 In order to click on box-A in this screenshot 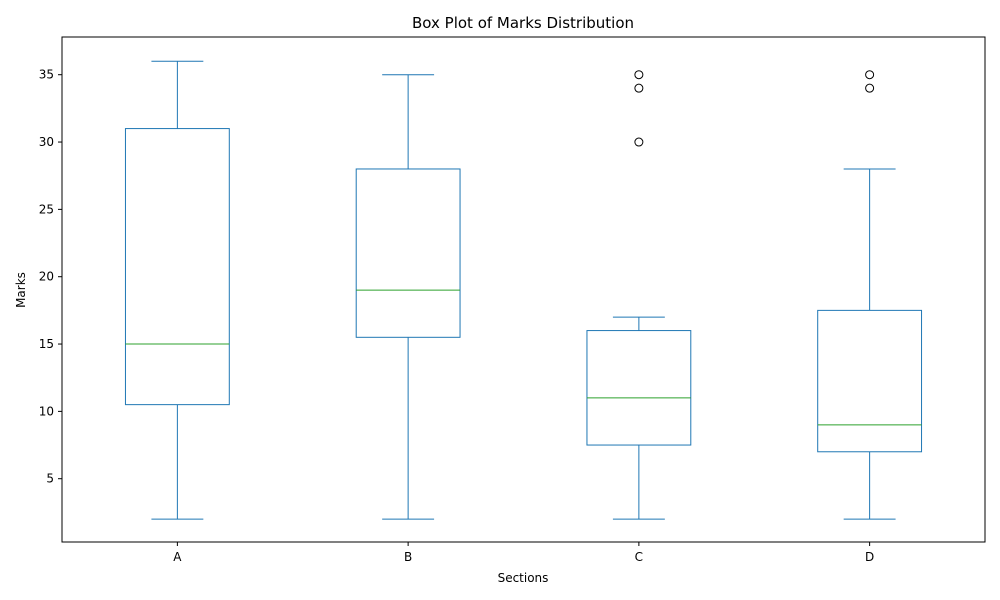, I will do `click(177, 290)`.